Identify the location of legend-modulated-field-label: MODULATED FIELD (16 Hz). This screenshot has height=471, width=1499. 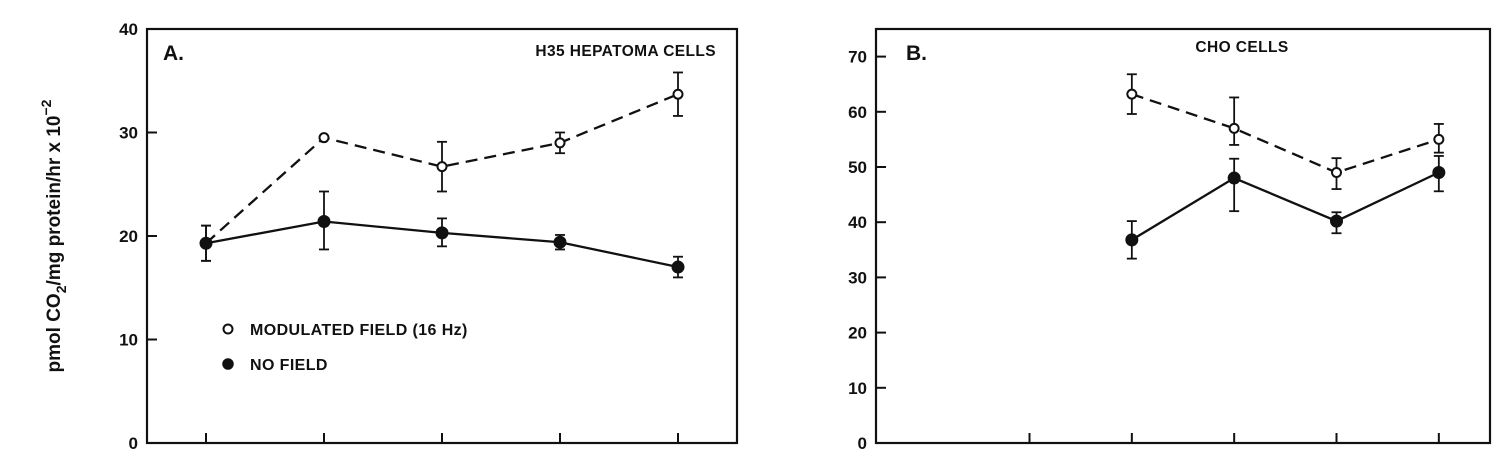
(359, 330).